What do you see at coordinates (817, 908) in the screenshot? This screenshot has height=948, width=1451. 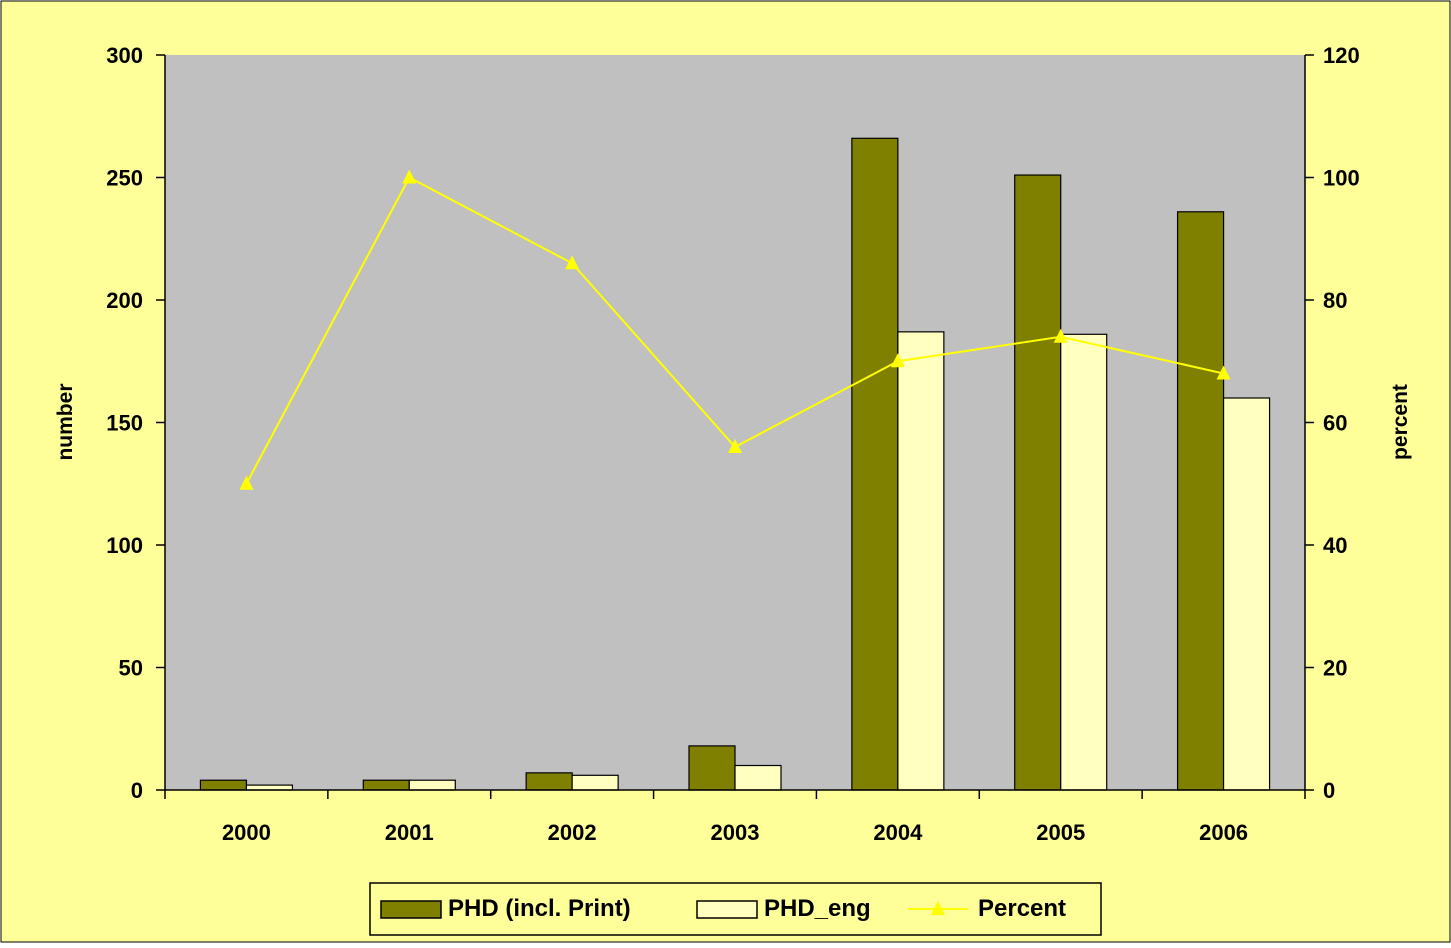 I see `legend-label-phd-eng: PHD_eng` at bounding box center [817, 908].